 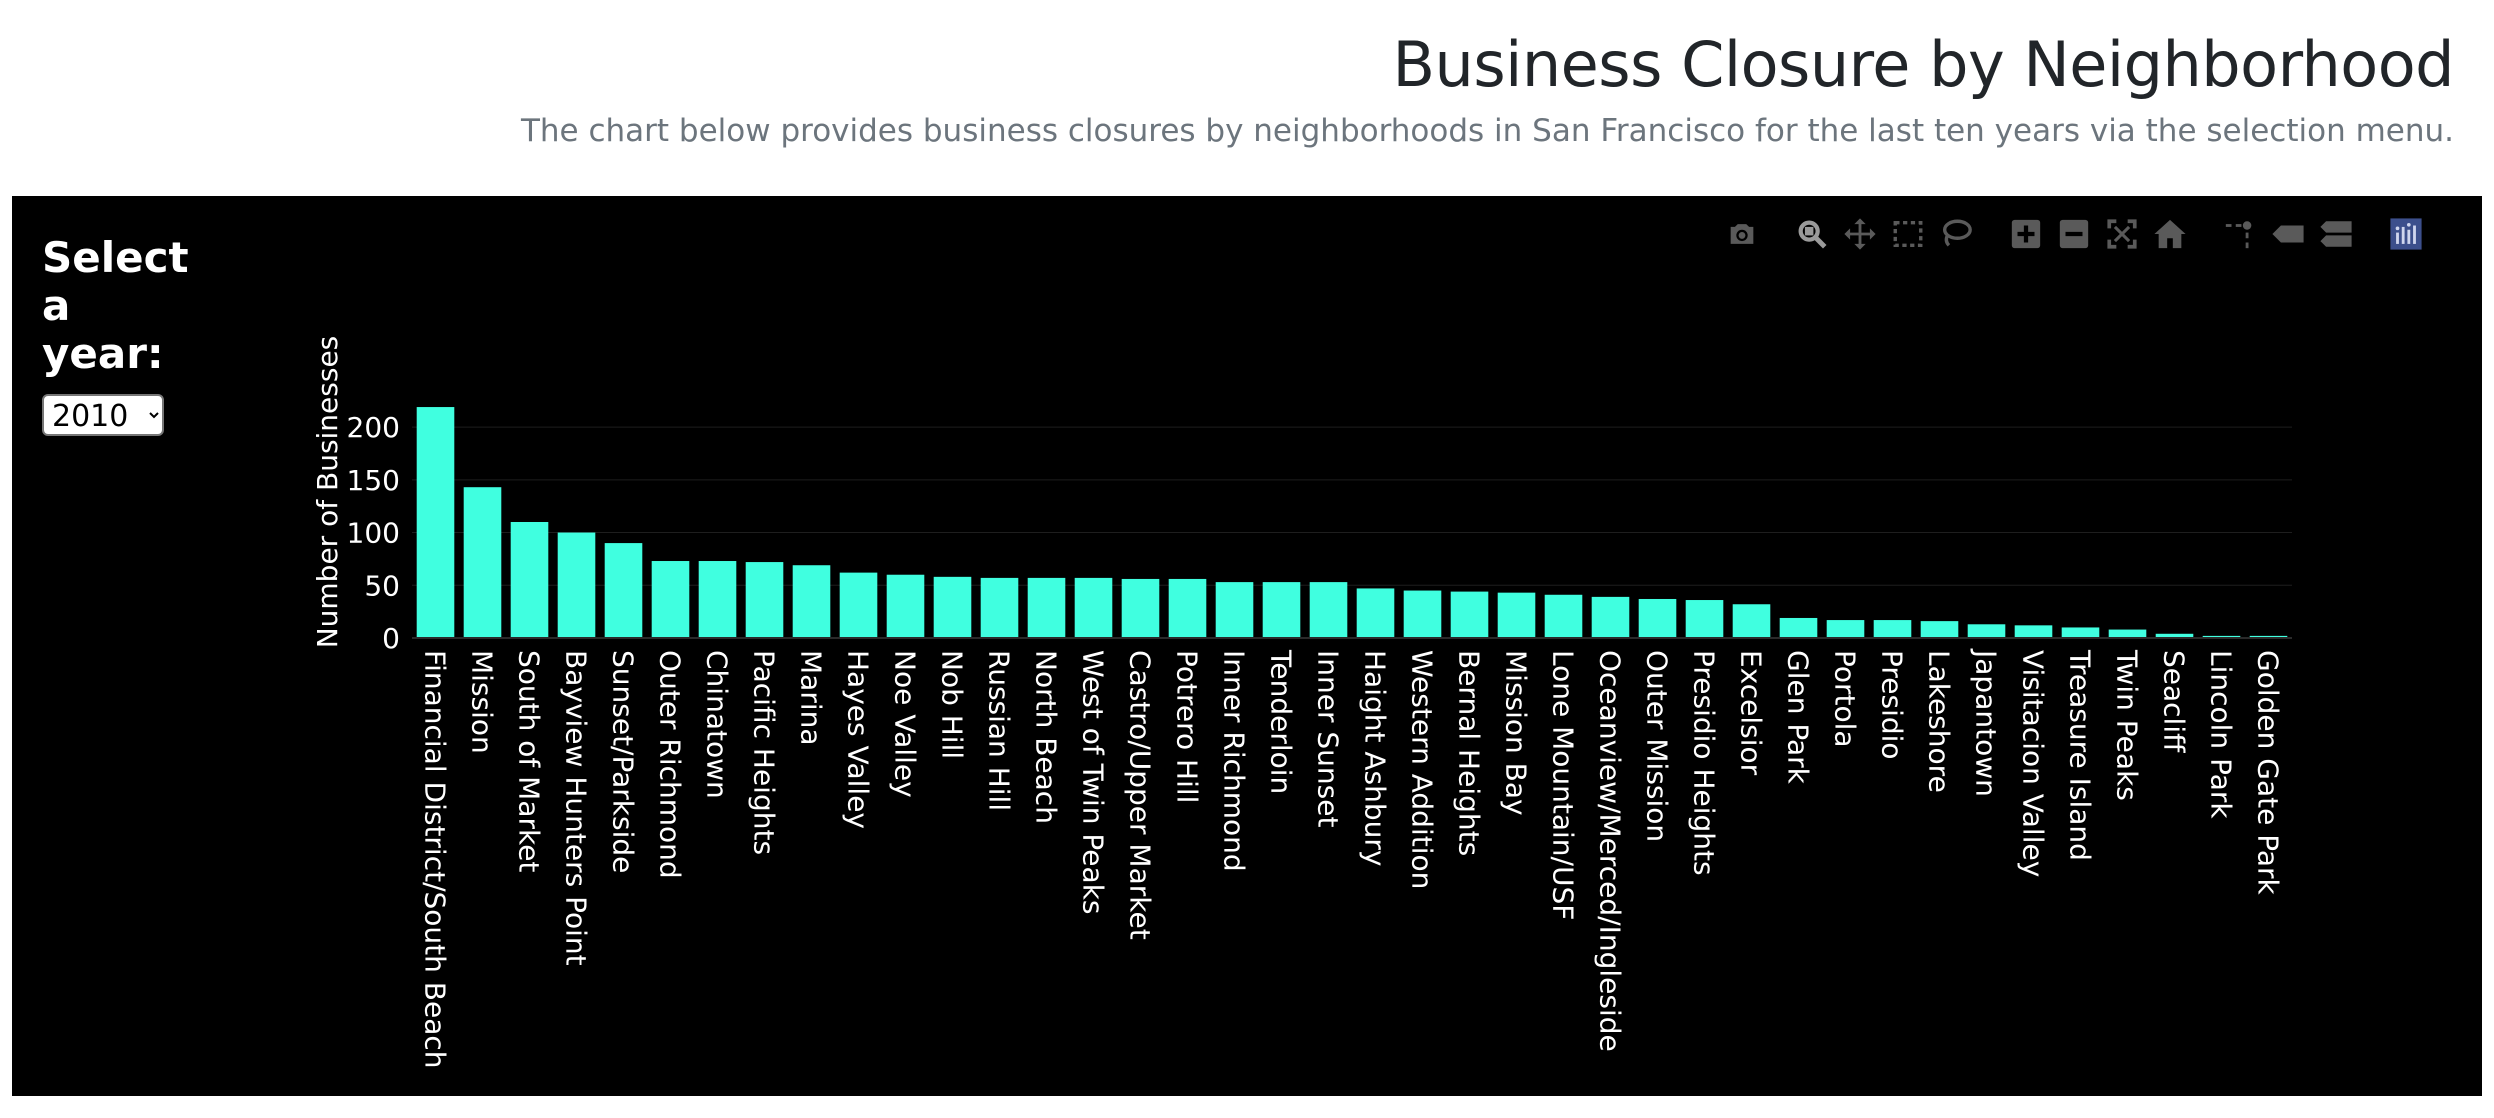 What do you see at coordinates (2080, 755) in the screenshot?
I see `x-tick-label: Treasure Island` at bounding box center [2080, 755].